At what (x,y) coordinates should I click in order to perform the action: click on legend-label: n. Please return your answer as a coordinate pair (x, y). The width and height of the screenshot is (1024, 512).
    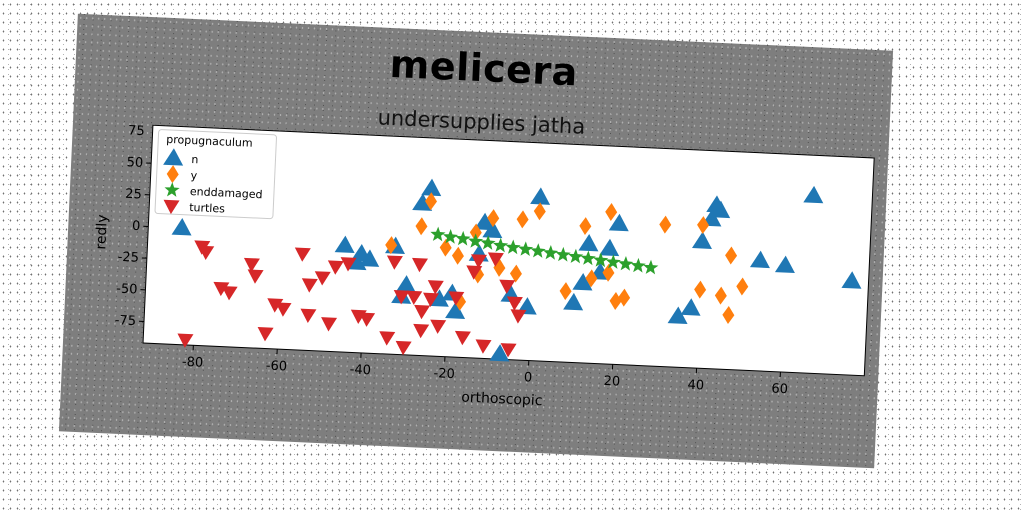
    Looking at the image, I should click on (195, 159).